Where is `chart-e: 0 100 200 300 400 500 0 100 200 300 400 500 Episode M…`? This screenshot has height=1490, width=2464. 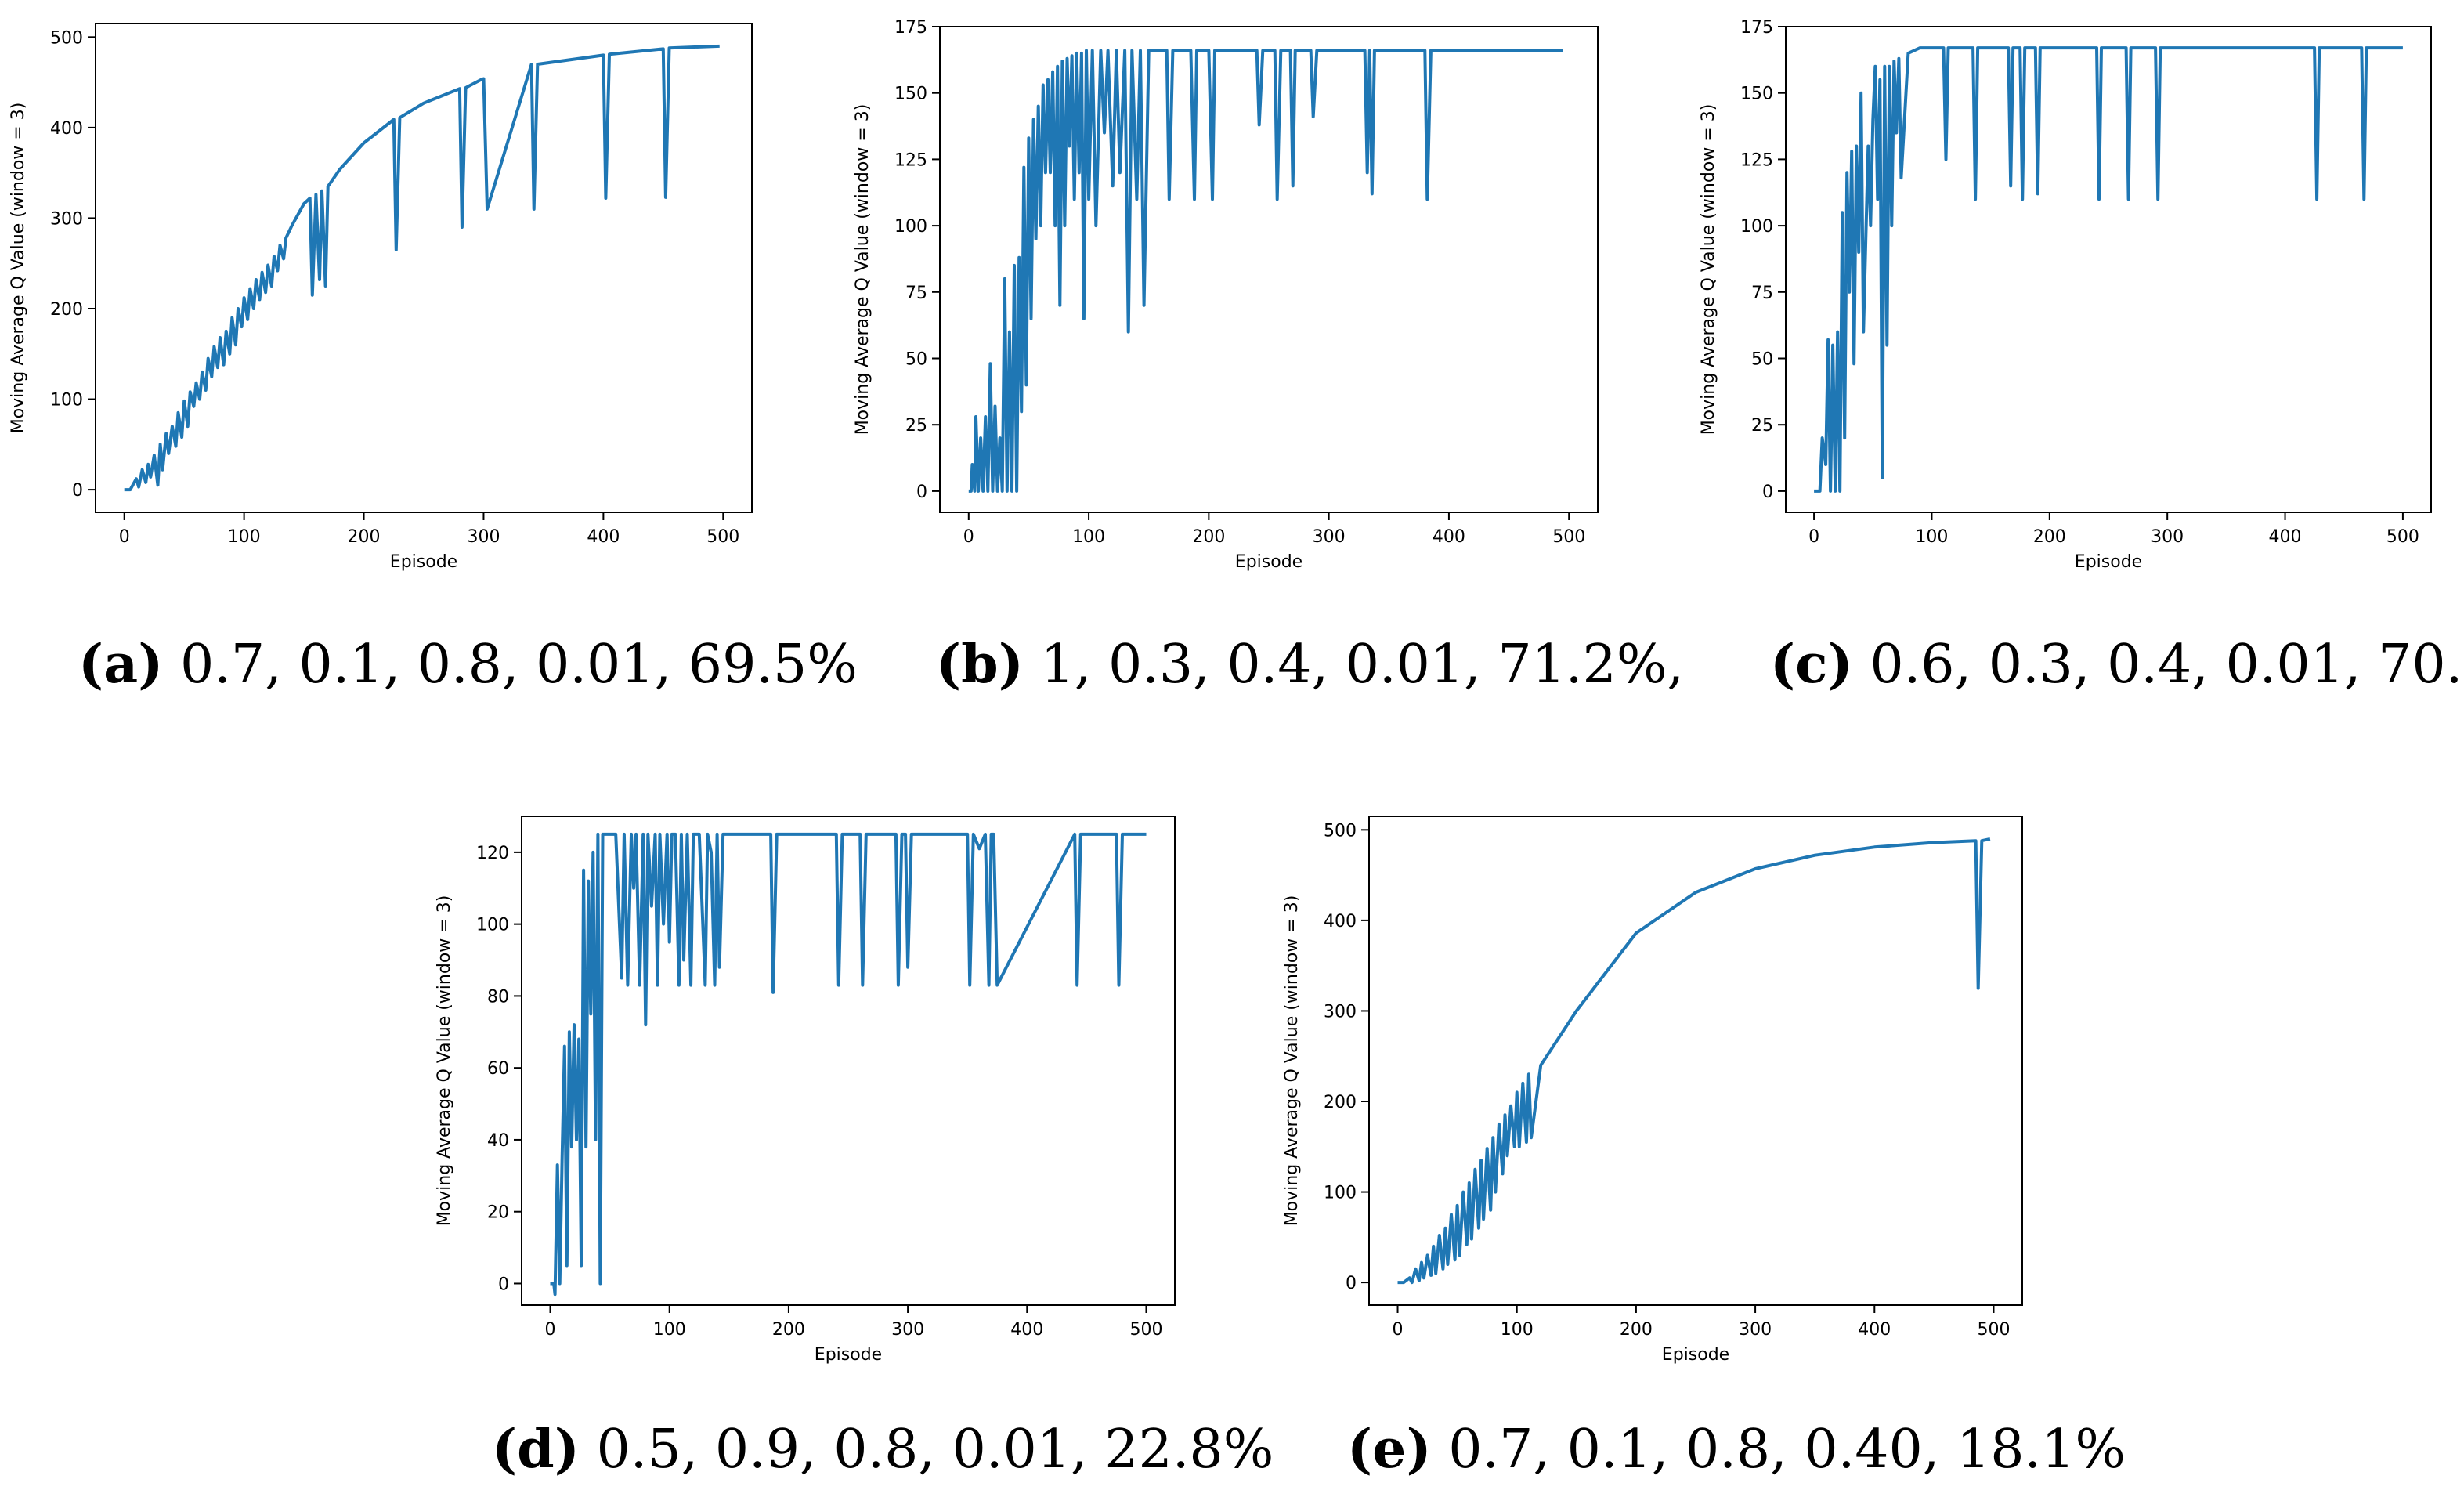 chart-e: 0 100 200 300 400 500 0 100 200 300 400 500 Episode M… is located at coordinates (1652, 1090).